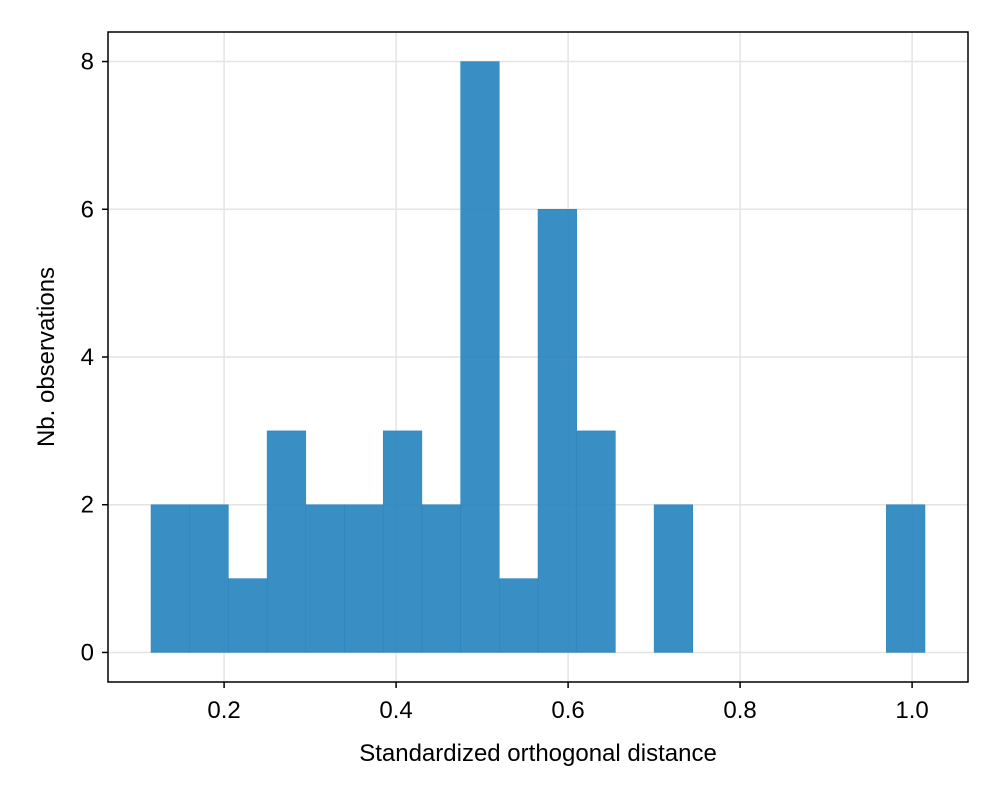 Image resolution: width=1000 pixels, height=800 pixels. What do you see at coordinates (87, 505) in the screenshot?
I see `y-tick-label: 2` at bounding box center [87, 505].